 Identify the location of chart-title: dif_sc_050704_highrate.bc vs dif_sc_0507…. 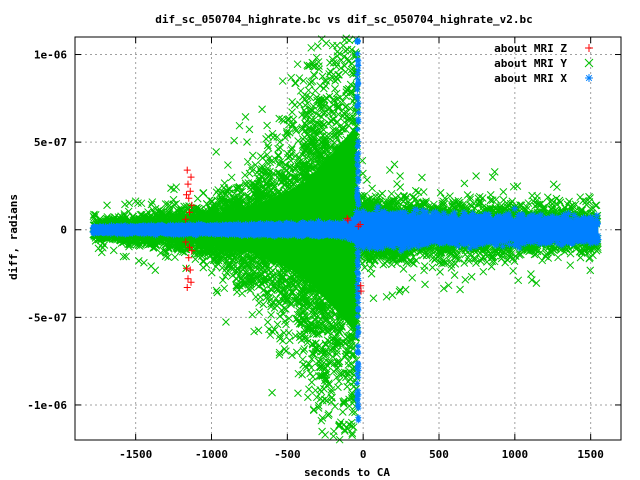
(344, 19).